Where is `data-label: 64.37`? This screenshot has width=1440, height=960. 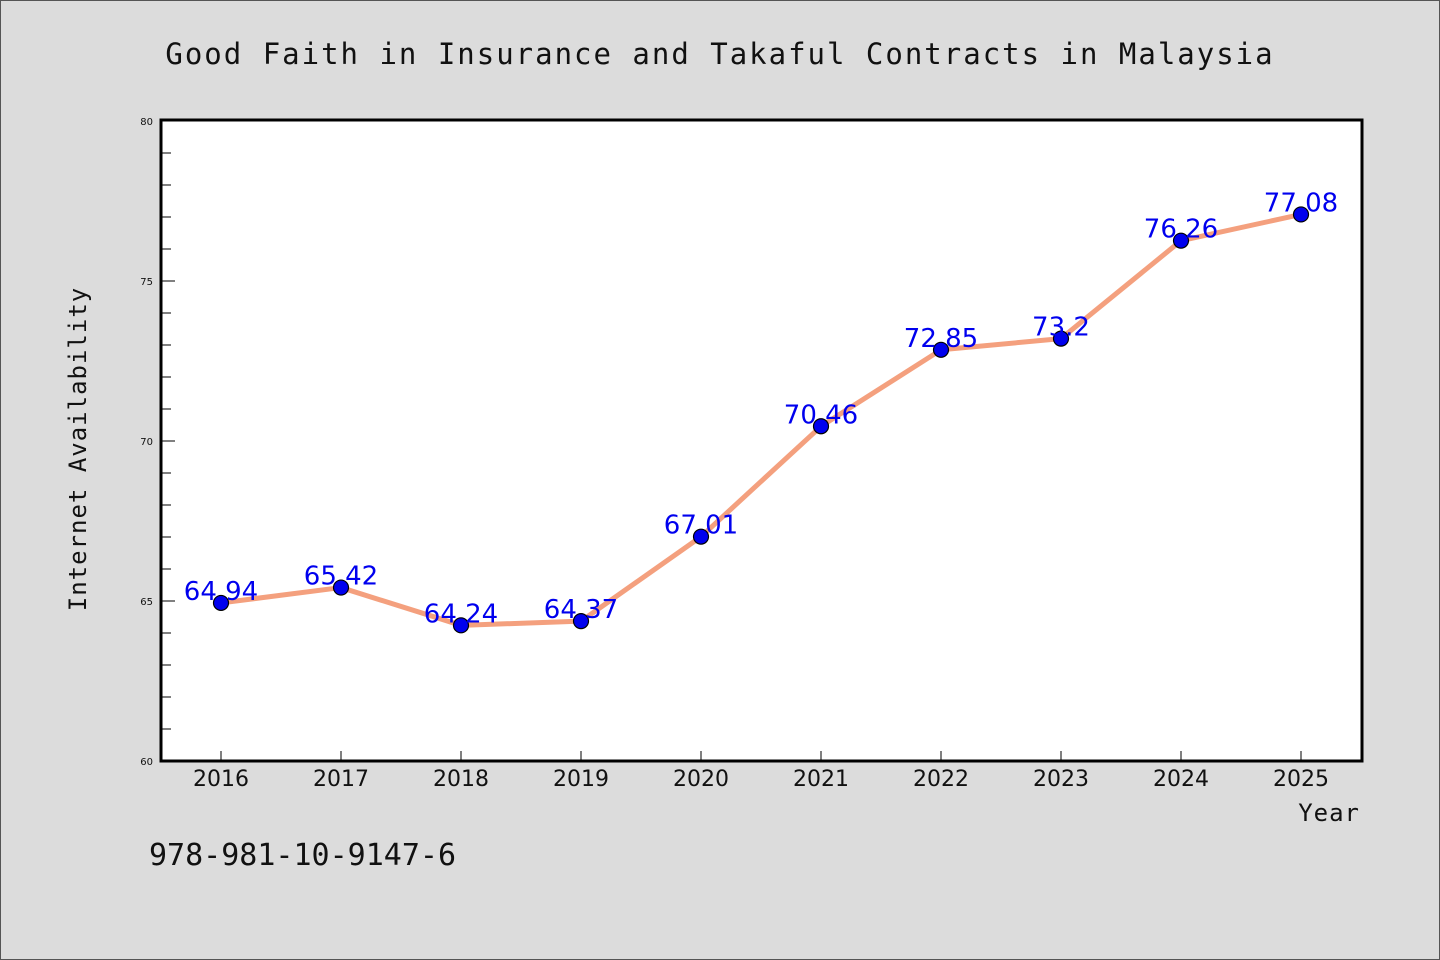
data-label: 64.37 is located at coordinates (581, 610).